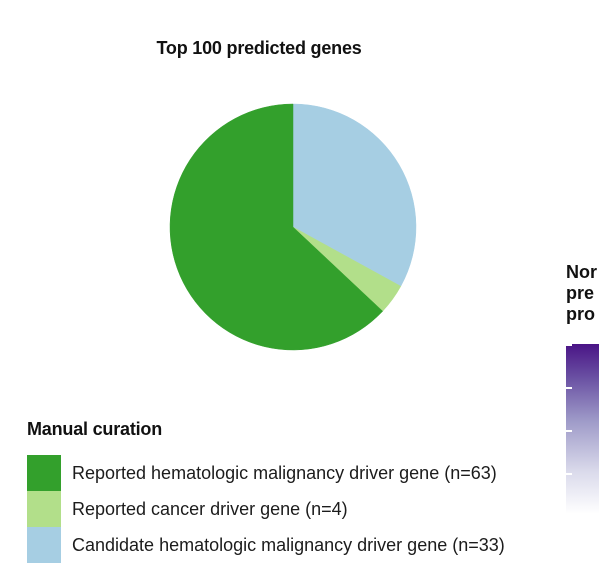 This screenshot has width=599, height=563. Describe the element at coordinates (582, 429) in the screenshot. I see `colorbar-gradient` at that location.